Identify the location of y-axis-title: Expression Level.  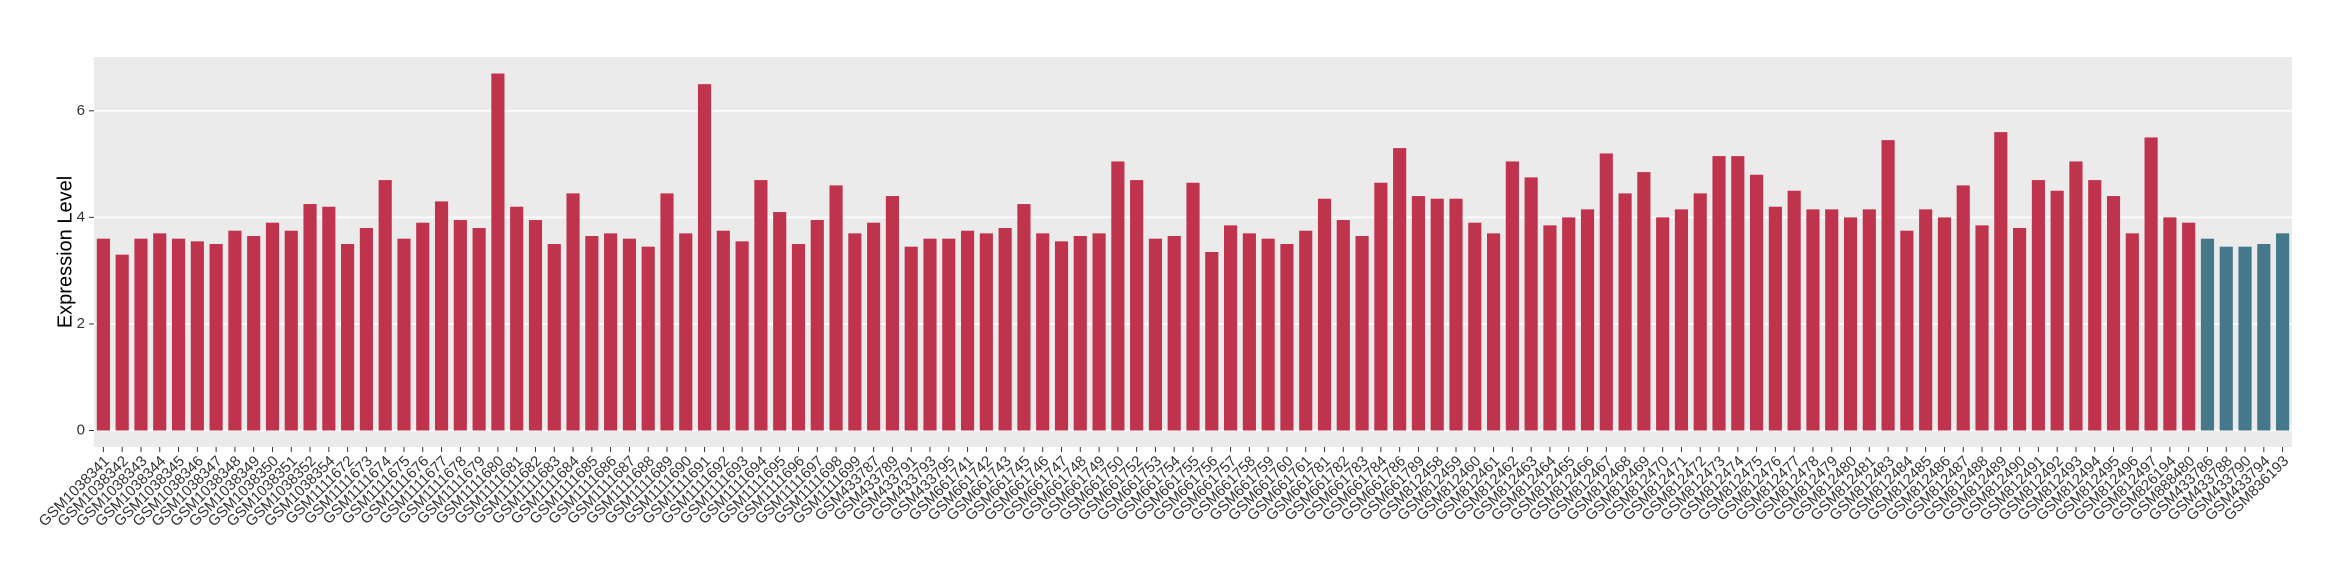
(65, 252).